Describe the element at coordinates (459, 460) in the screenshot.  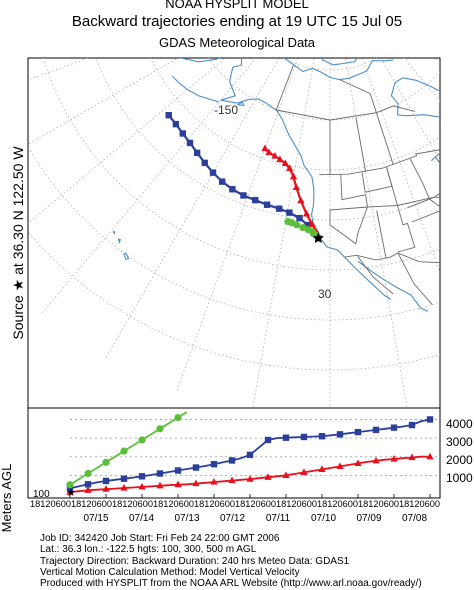
I see `y-tick-2000: 2000` at that location.